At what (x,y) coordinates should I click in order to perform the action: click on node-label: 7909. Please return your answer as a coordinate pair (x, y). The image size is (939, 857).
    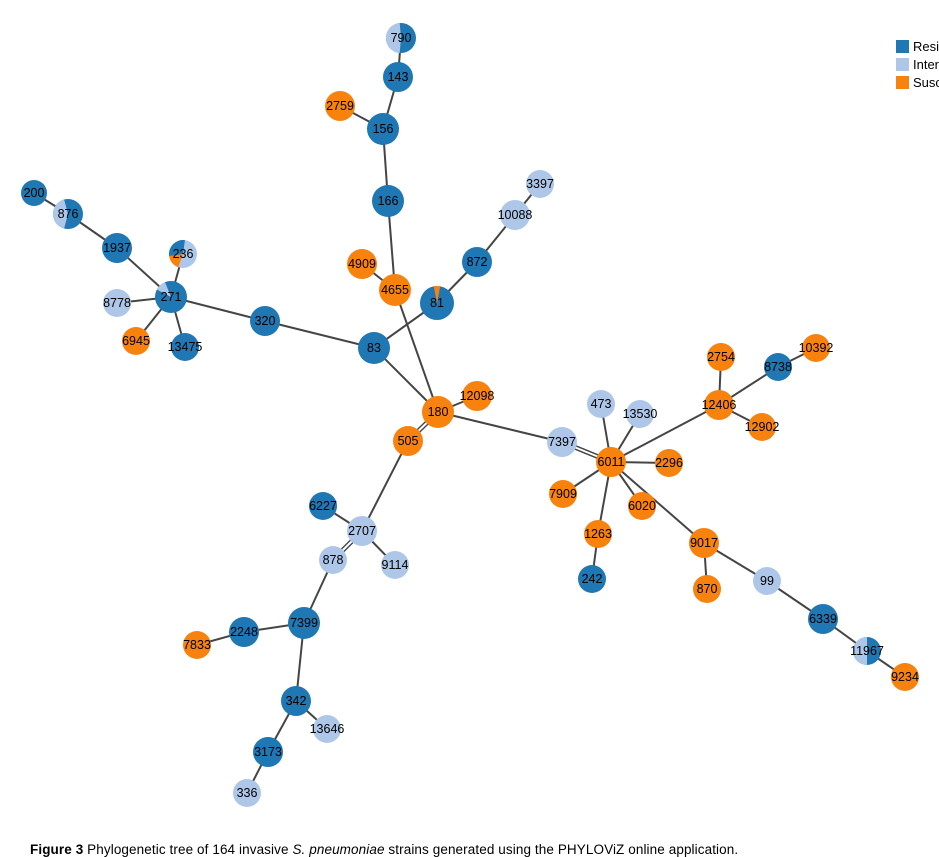
    Looking at the image, I should click on (563, 494).